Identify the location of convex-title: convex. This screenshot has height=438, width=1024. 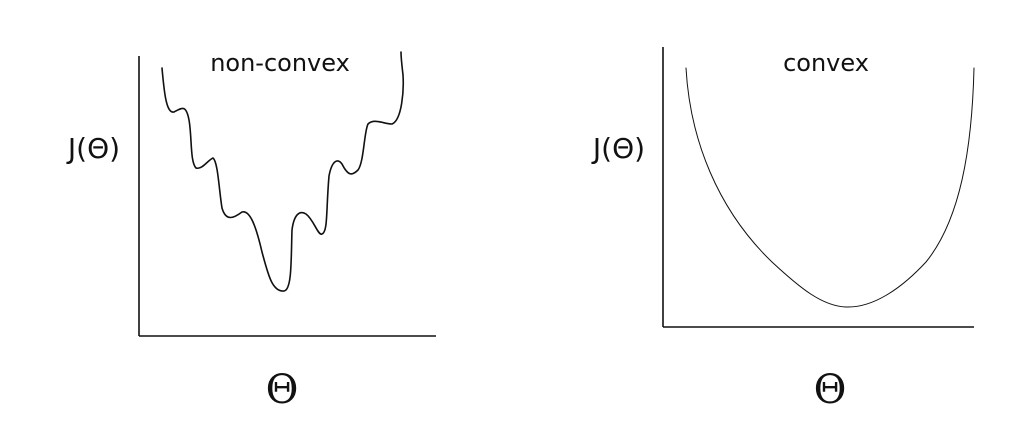
(826, 63).